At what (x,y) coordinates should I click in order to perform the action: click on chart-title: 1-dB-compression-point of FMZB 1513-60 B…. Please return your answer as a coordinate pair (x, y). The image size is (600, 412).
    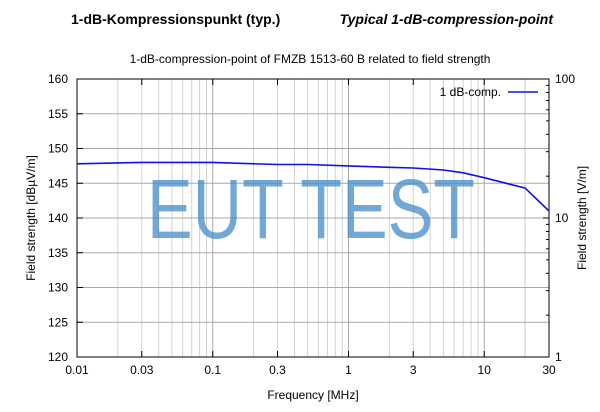
    Looking at the image, I should click on (310, 59).